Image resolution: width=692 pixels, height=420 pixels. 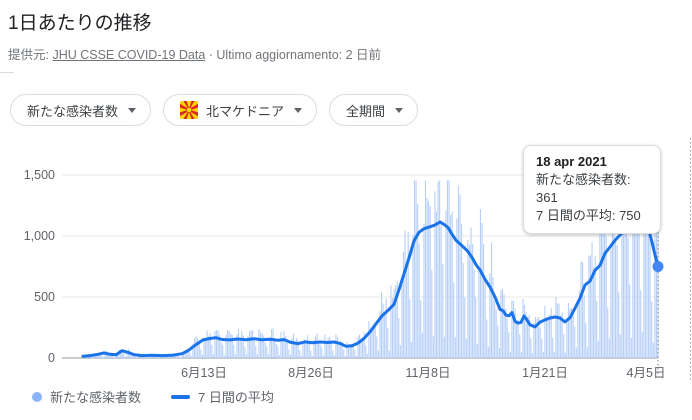 I want to click on time-range-dropdown: 全期間, so click(x=374, y=110).